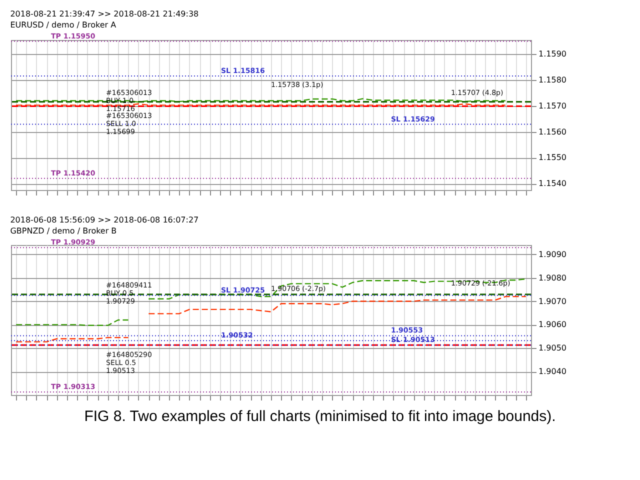  I want to click on y-tick-label: 1.9070, so click(552, 301).